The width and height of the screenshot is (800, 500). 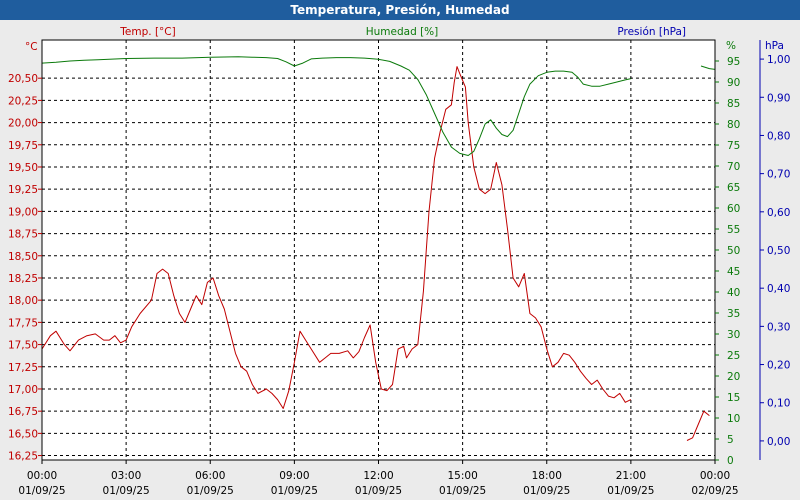 What do you see at coordinates (294, 476) in the screenshot?
I see `x-tick-time-label: 09:00` at bounding box center [294, 476].